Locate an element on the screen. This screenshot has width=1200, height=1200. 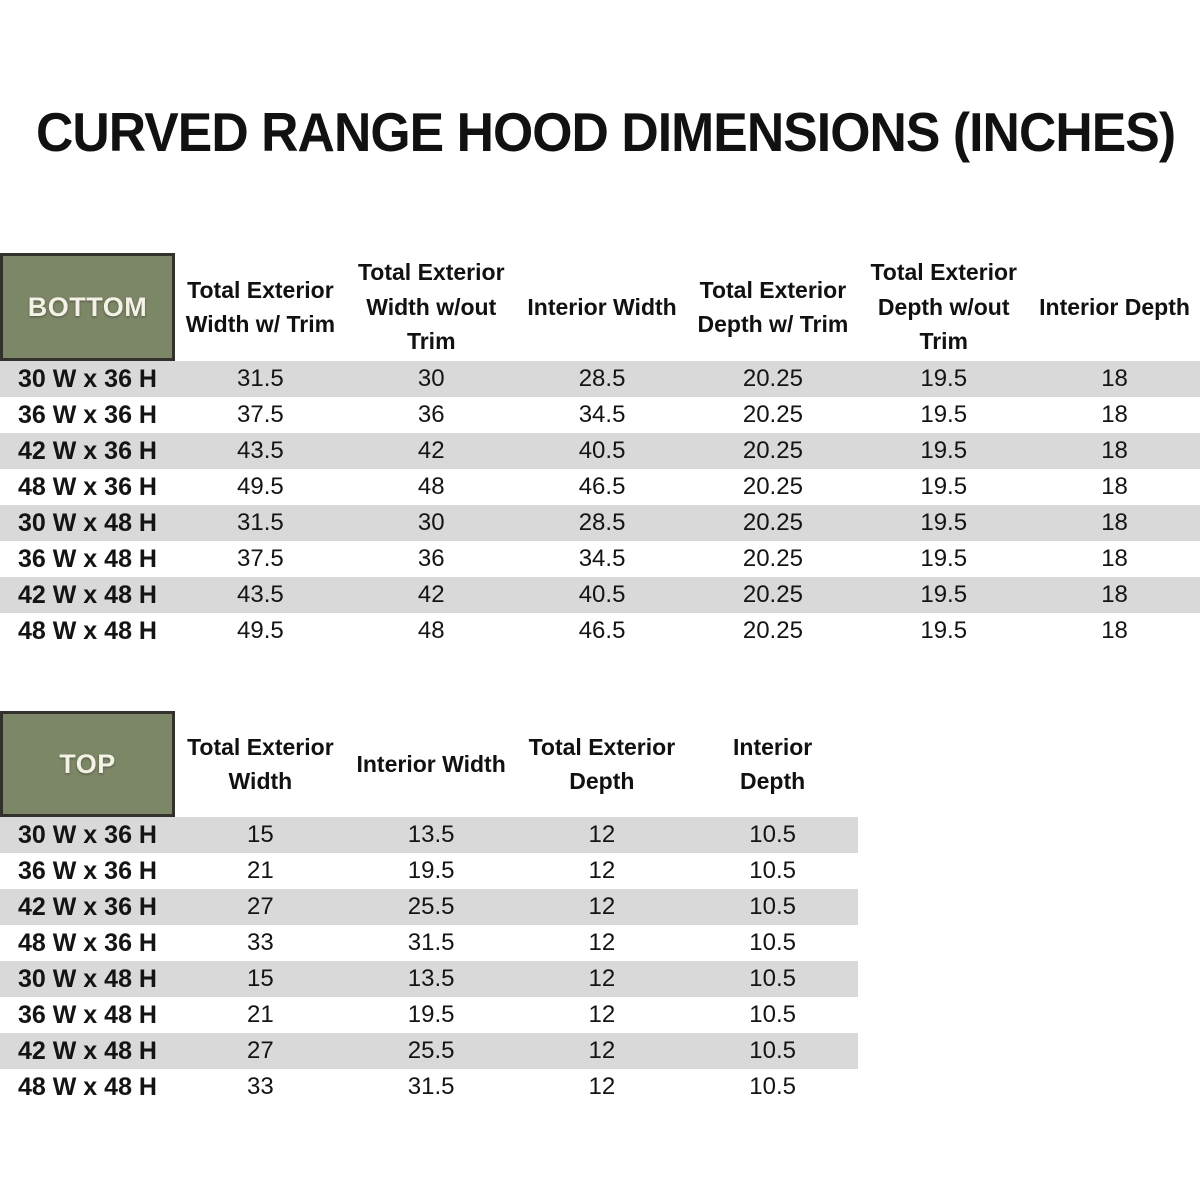
table-row: 48 W x 48 H 33 31.5 12 10.5 is located at coordinates (429, 1087).